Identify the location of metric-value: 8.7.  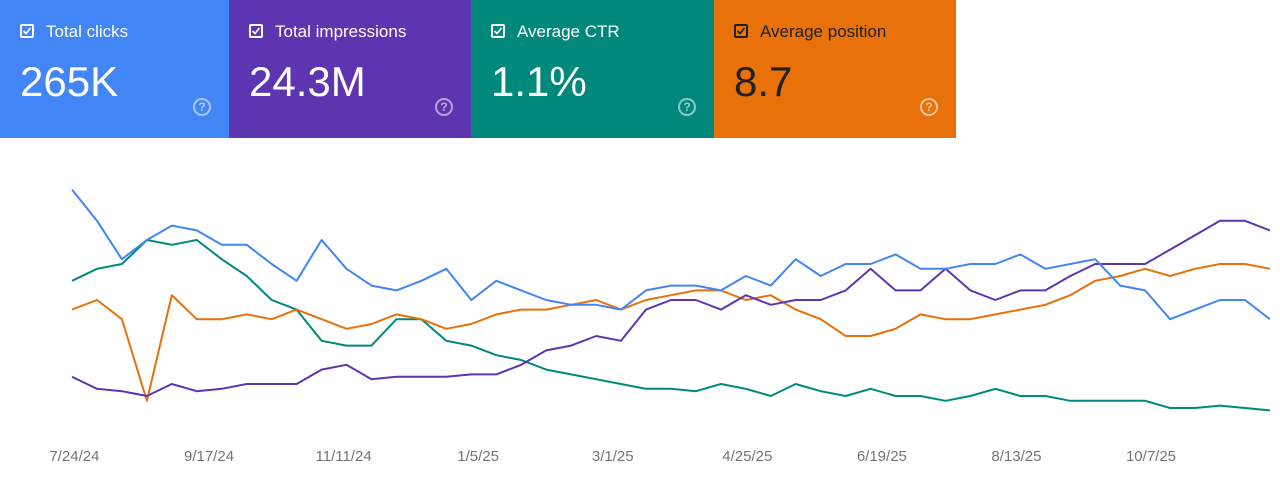
(763, 81).